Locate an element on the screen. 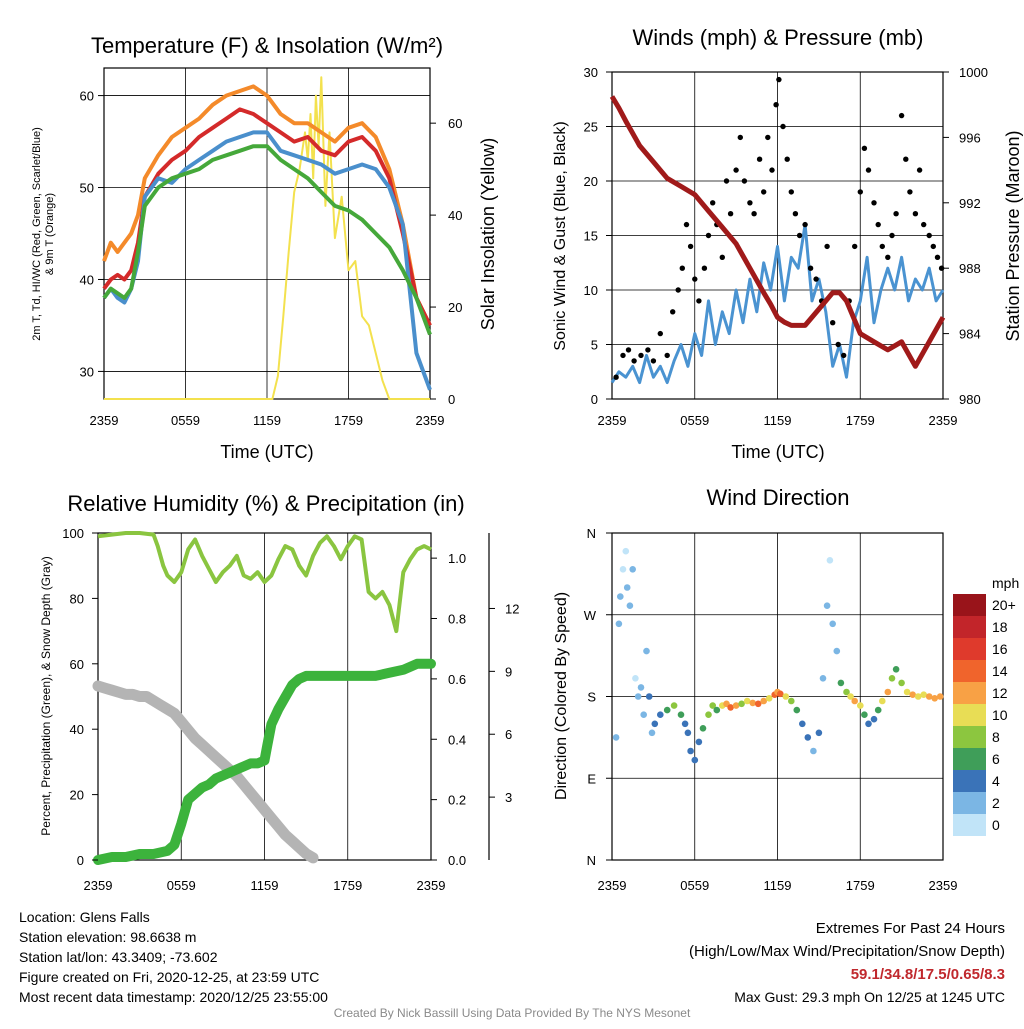  pressure-ytick: 988 is located at coordinates (970, 268).